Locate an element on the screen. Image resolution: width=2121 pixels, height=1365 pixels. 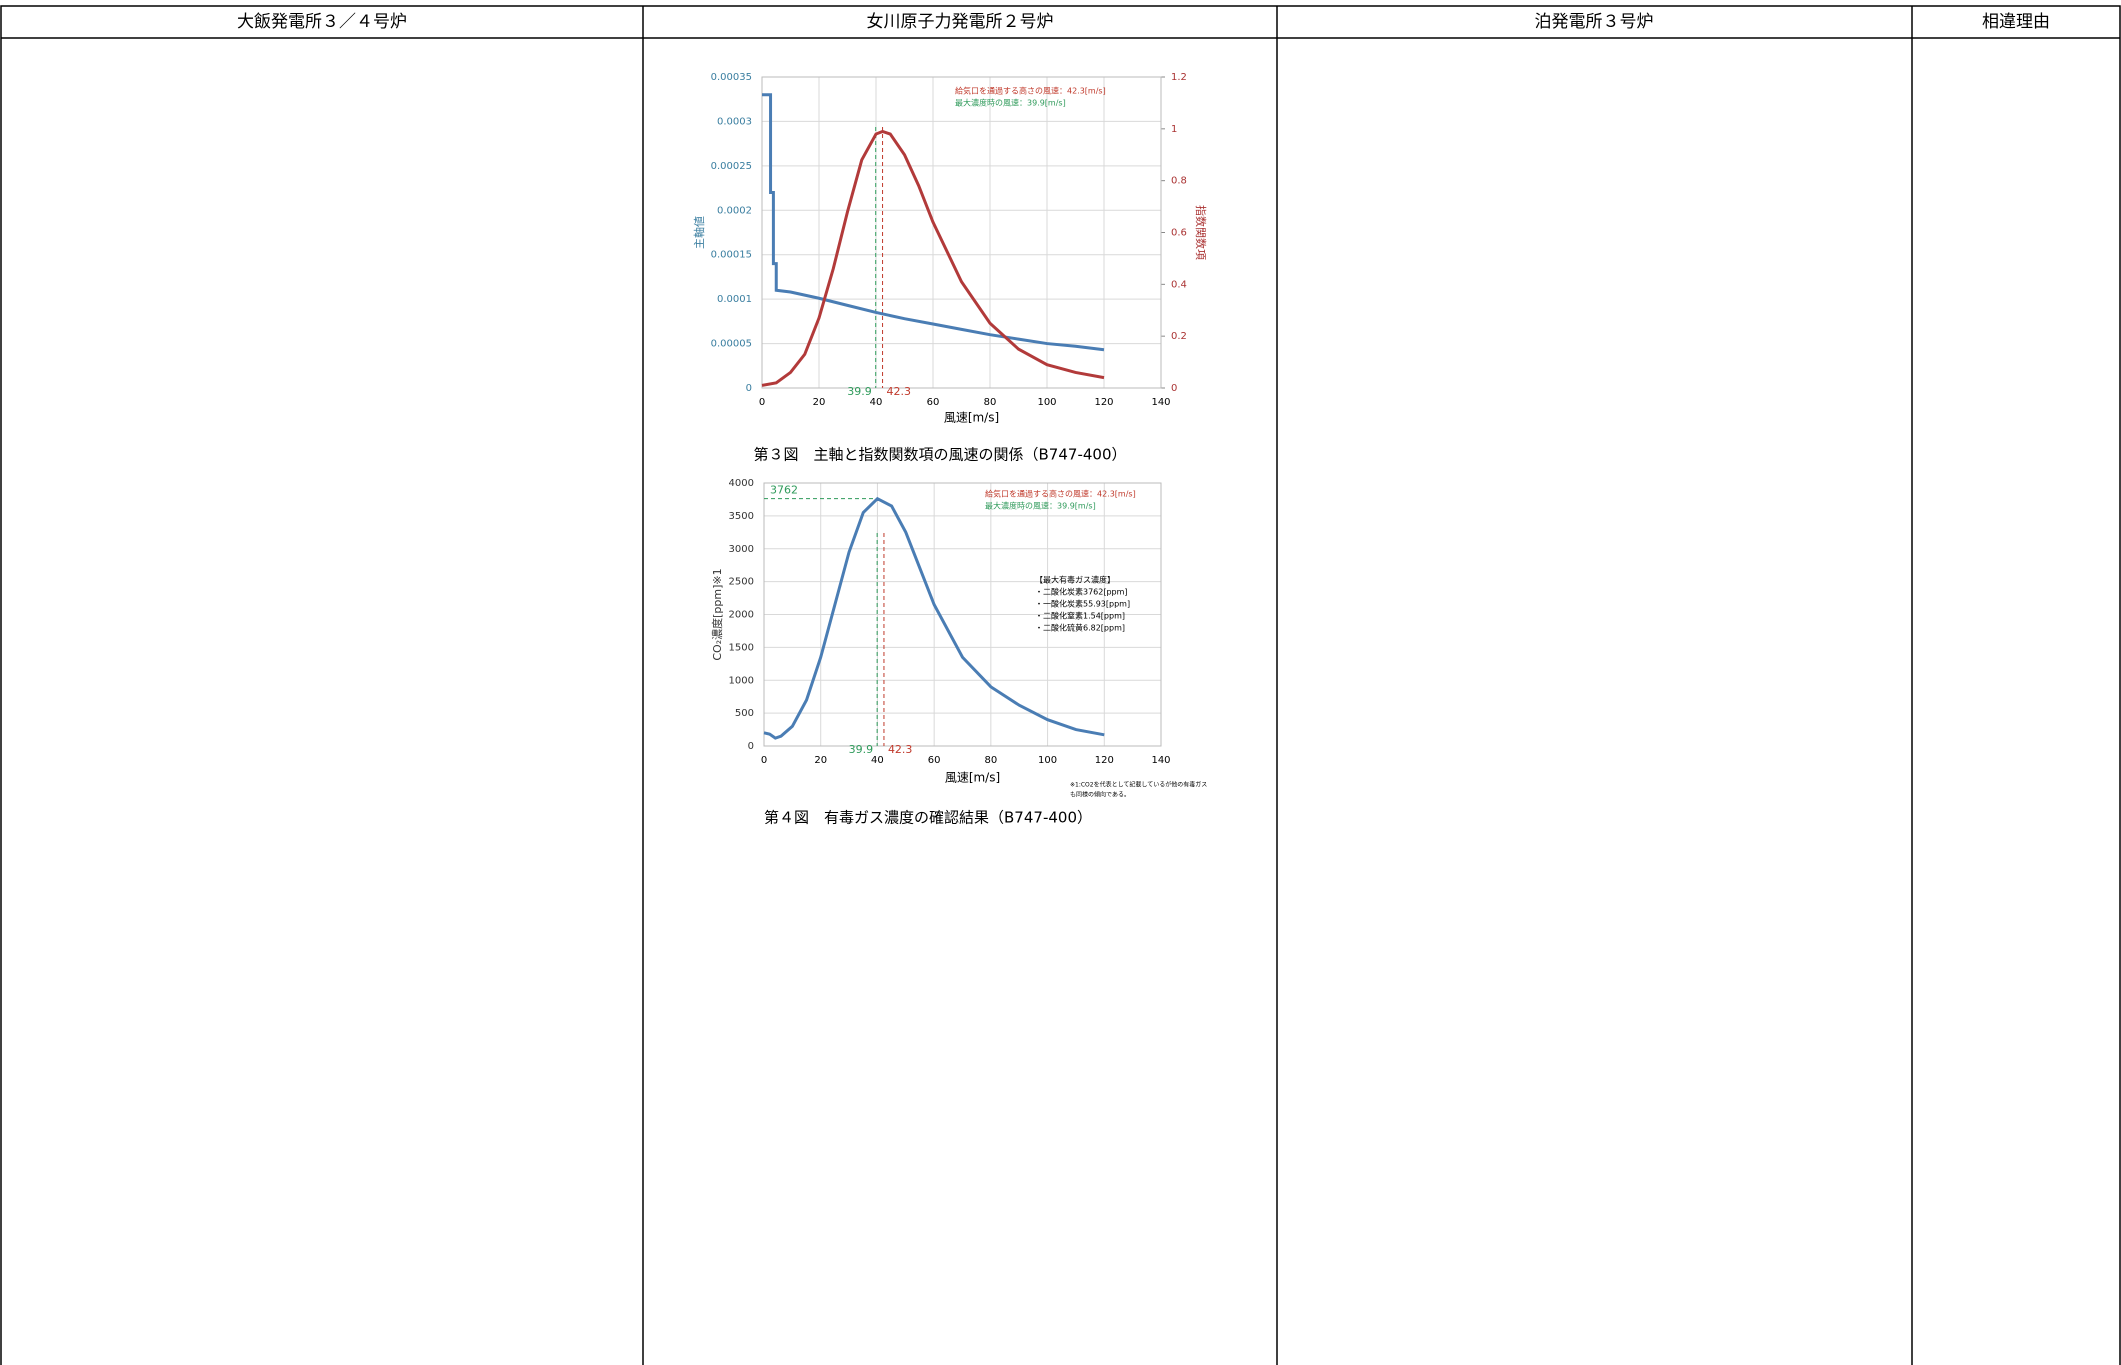
y2-tick-label: 0.6 is located at coordinates (1179, 233).